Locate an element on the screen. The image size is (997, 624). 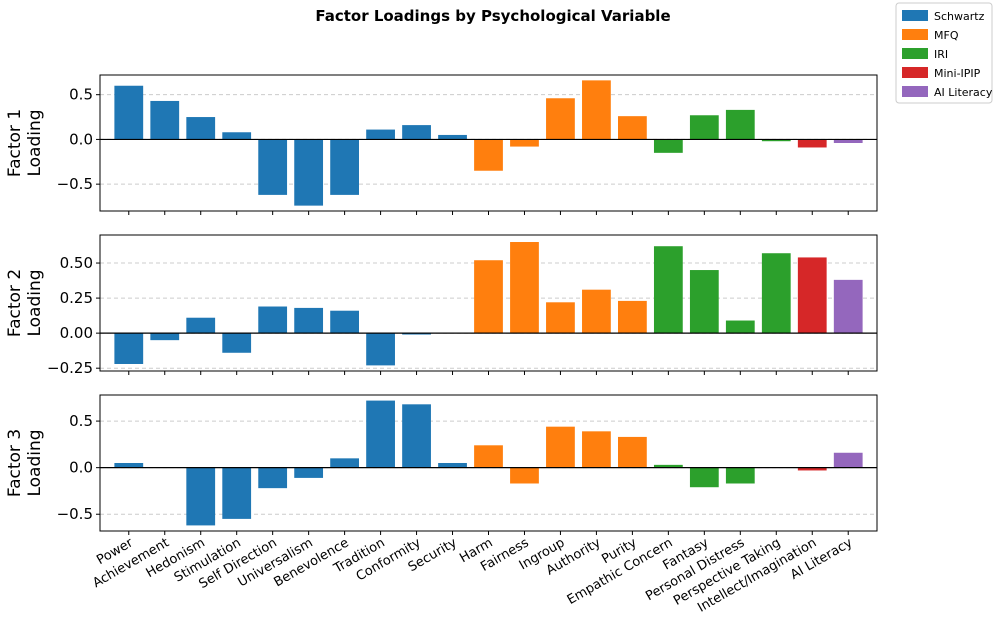
y-tick-label: 0.50 is located at coordinates (76, 263).